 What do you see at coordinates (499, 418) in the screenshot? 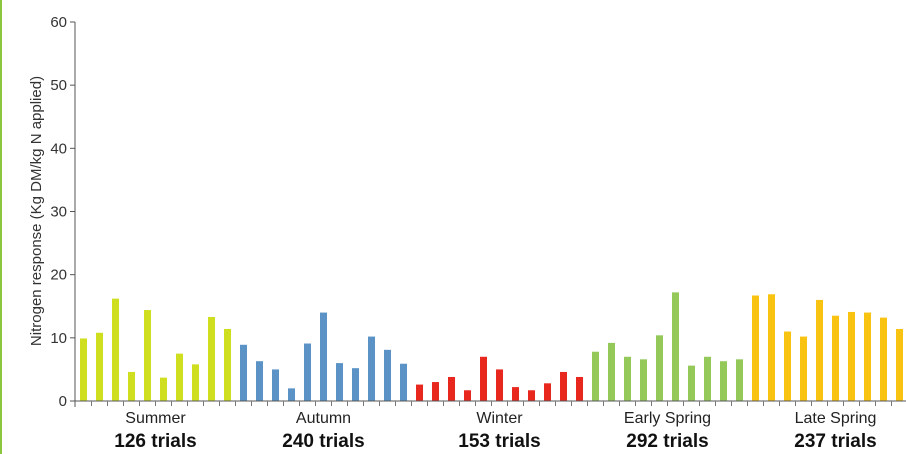
I see `group-name-label: Winter` at bounding box center [499, 418].